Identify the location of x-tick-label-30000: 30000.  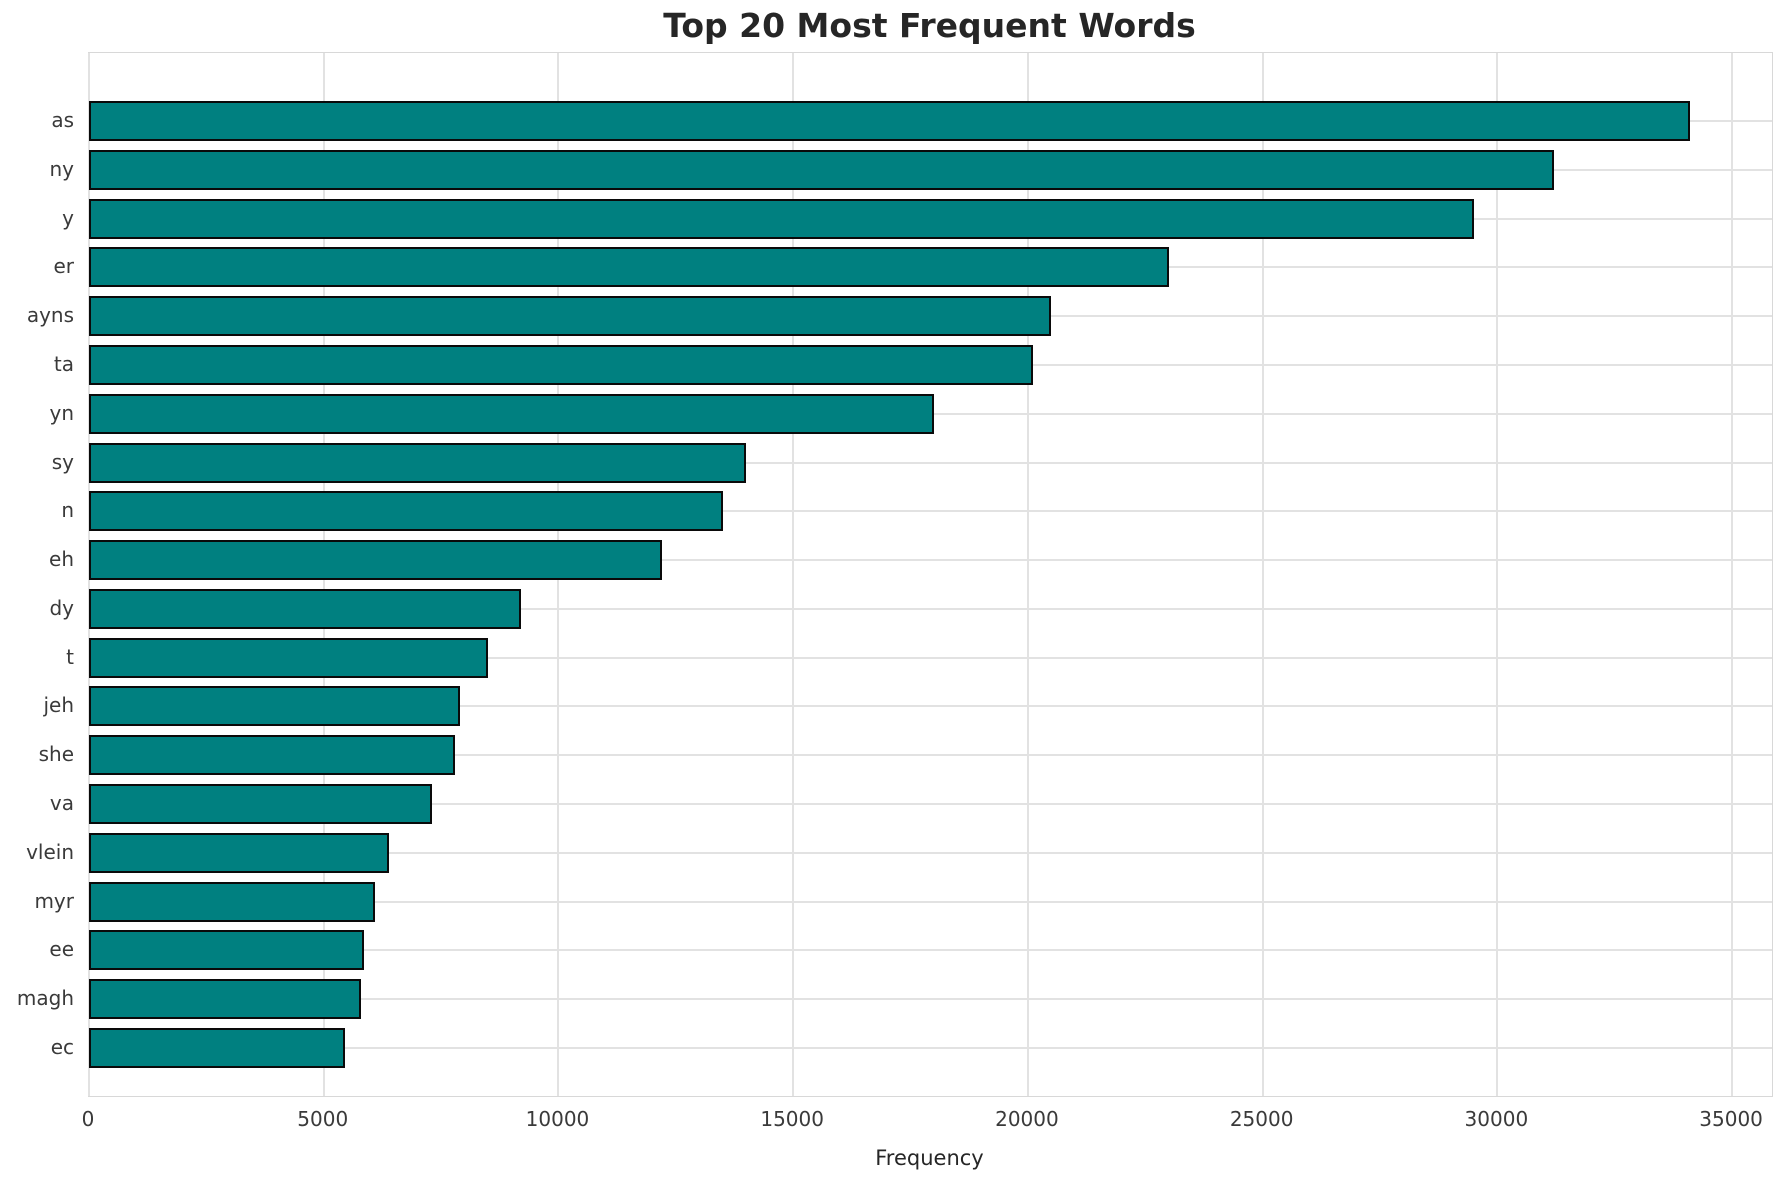
(1496, 1119).